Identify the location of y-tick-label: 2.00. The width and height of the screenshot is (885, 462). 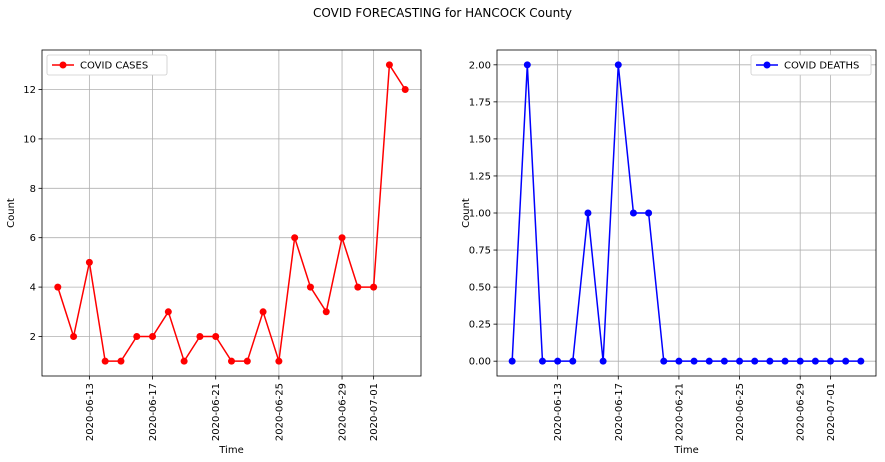
(480, 65).